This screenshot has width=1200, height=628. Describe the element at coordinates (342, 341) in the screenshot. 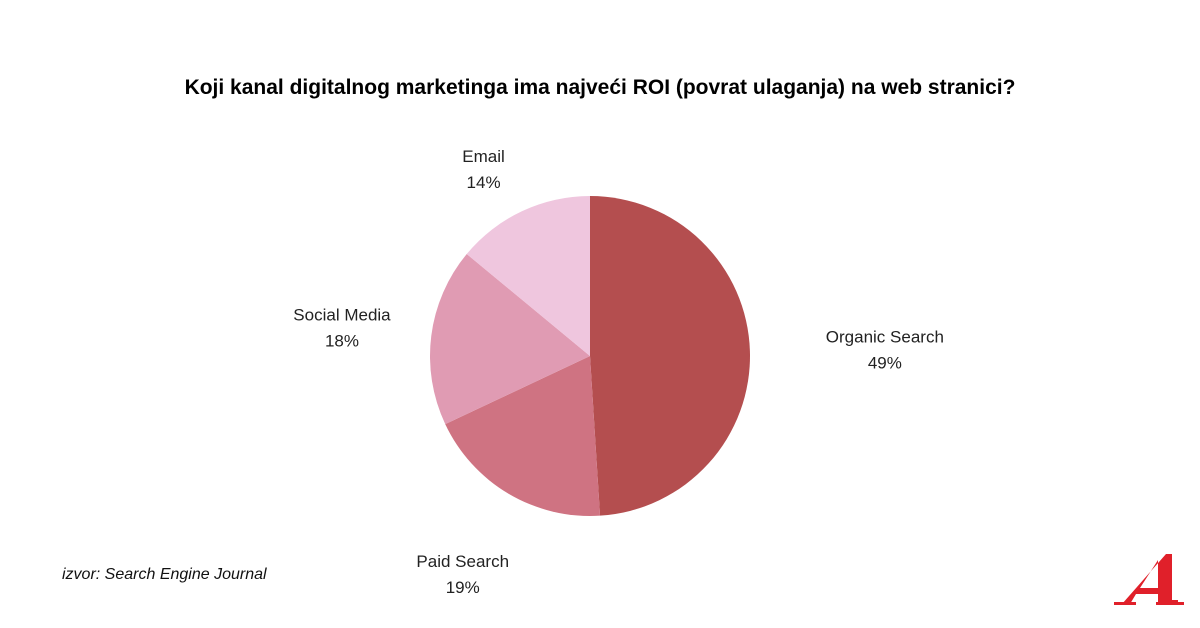

I see `slice-value-label: 18%` at that location.